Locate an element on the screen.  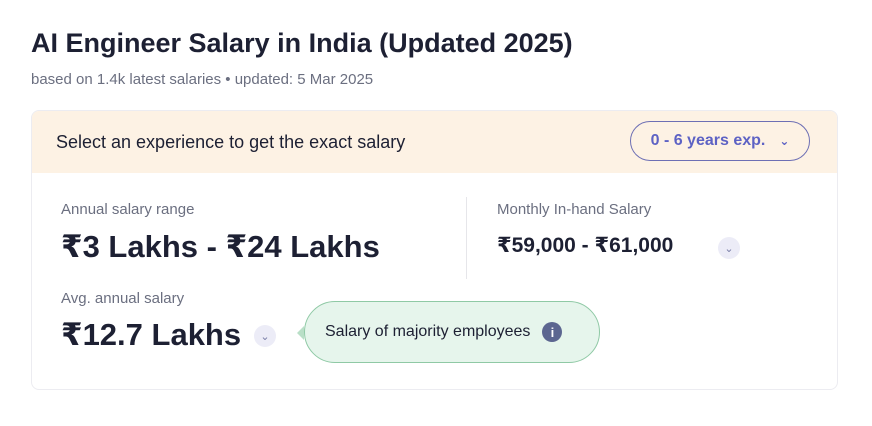
info-icon: i is located at coordinates (552, 332).